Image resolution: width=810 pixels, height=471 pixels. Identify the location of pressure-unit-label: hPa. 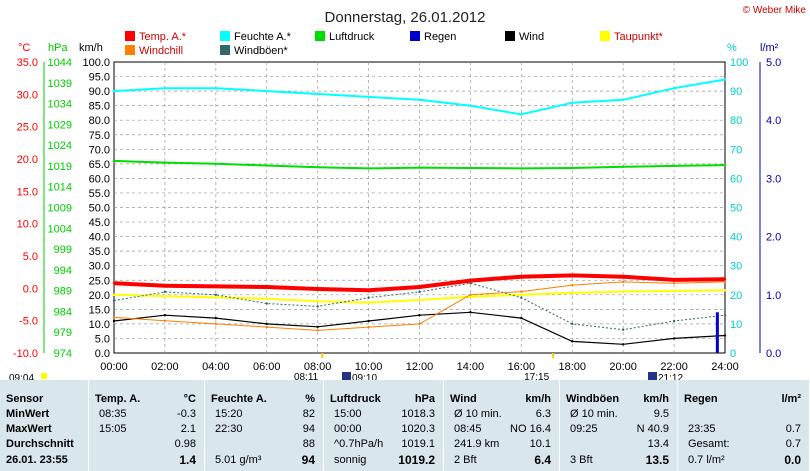
(58, 48).